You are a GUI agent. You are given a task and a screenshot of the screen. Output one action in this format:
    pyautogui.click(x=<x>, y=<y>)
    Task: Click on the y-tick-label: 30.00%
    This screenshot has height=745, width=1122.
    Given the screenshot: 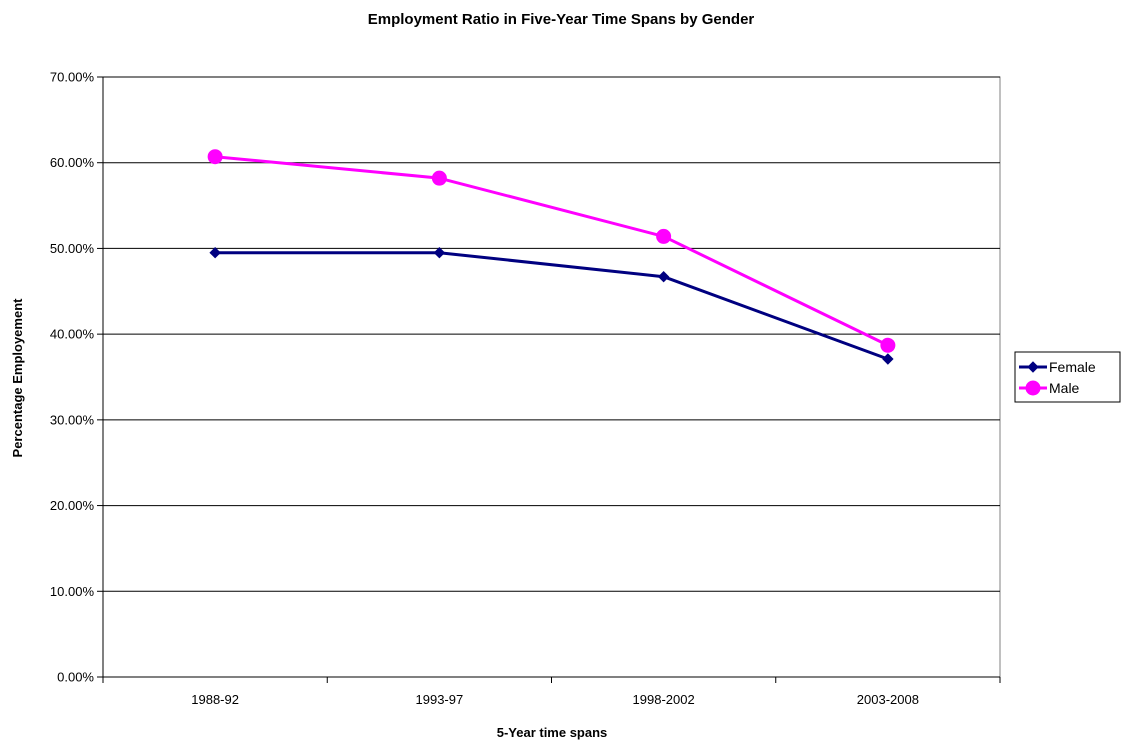 What is the action you would take?
    pyautogui.click(x=72, y=419)
    